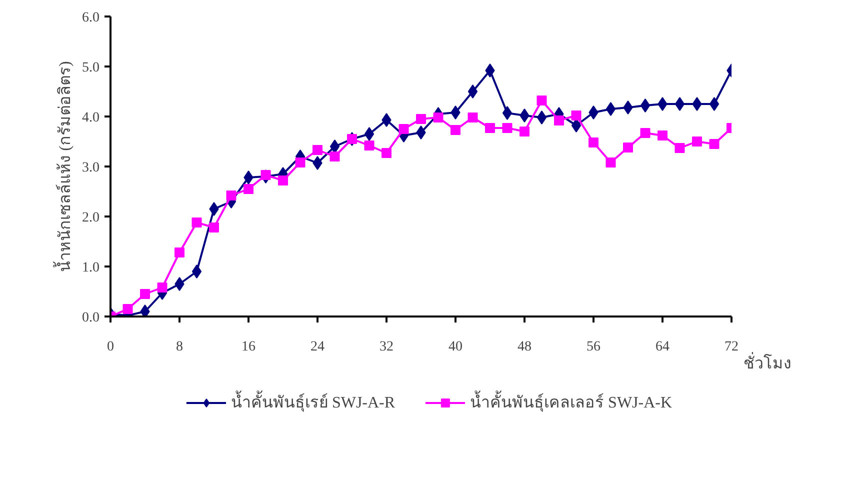 The image size is (858, 490). What do you see at coordinates (249, 347) in the screenshot?
I see `x-tick-label: 16` at bounding box center [249, 347].